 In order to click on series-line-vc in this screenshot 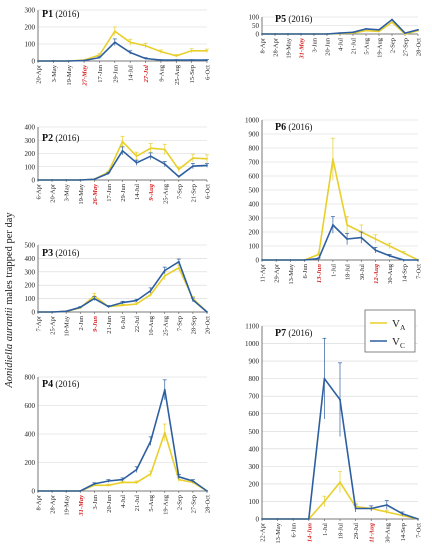, I will do `click(122, 51)`.